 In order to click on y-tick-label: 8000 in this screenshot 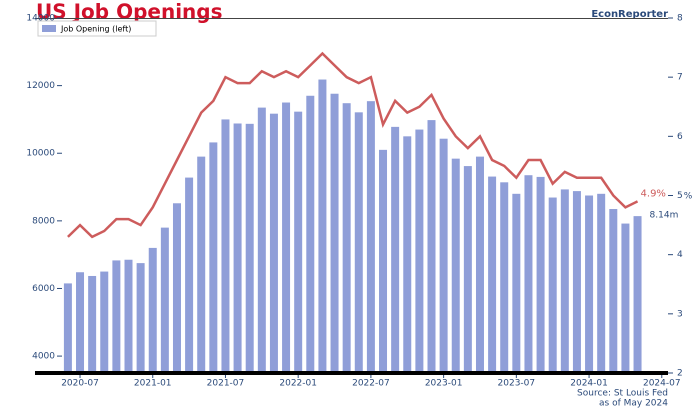, I will do `click(43, 221)`.